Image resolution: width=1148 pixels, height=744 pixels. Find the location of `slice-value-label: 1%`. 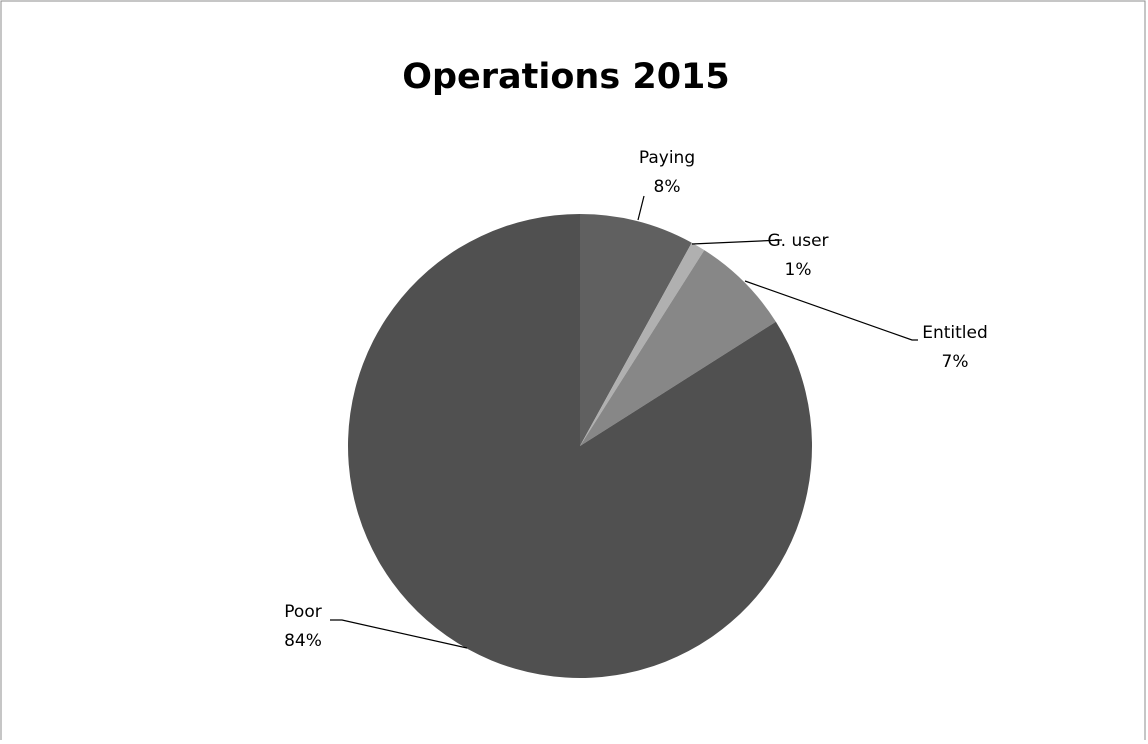

slice-value-label: 1% is located at coordinates (798, 270).